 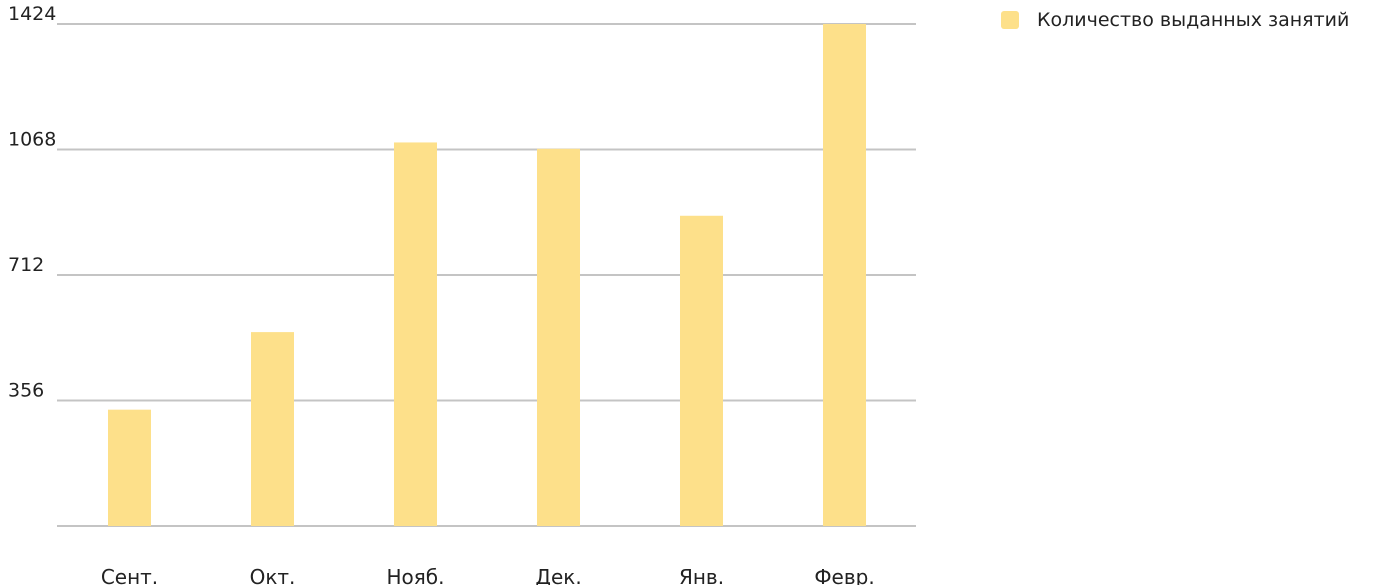 What do you see at coordinates (32, 202) in the screenshot?
I see `y-axis-ticks: 356 712 1068 1424` at bounding box center [32, 202].